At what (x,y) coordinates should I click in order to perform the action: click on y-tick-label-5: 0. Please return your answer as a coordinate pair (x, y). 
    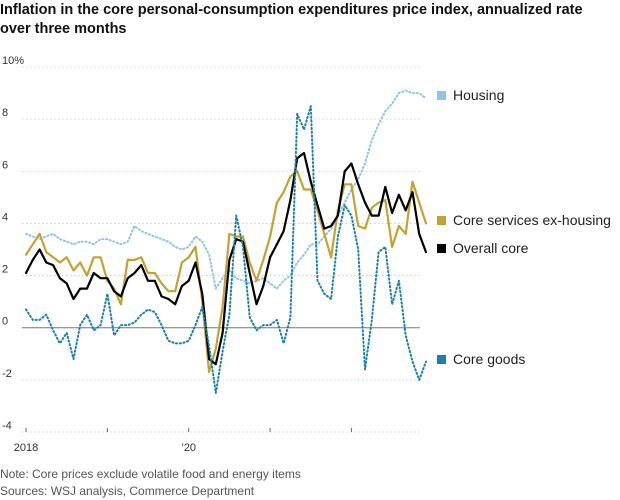
    Looking at the image, I should click on (5, 322).